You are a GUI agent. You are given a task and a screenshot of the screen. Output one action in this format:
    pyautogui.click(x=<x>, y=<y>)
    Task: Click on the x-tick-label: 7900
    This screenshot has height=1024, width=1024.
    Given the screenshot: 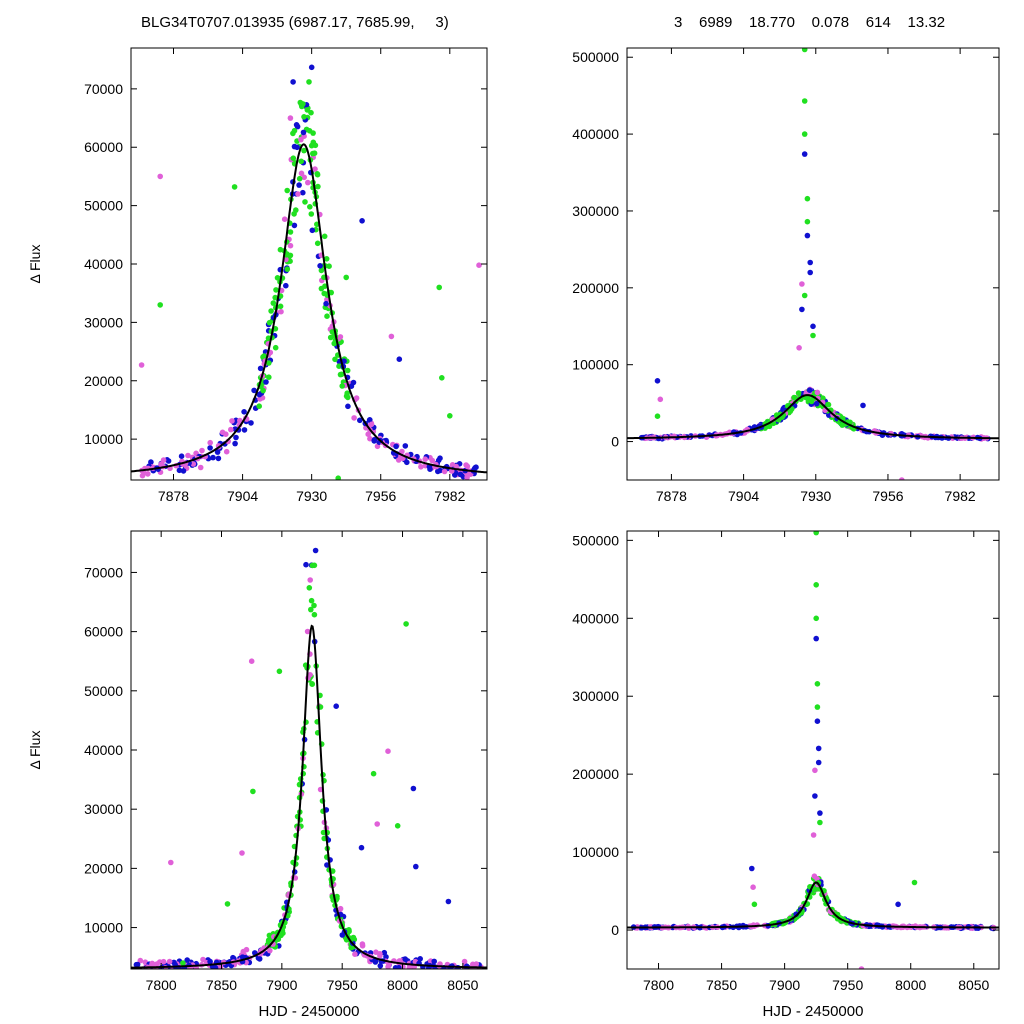 What is the action you would take?
    pyautogui.click(x=281, y=985)
    